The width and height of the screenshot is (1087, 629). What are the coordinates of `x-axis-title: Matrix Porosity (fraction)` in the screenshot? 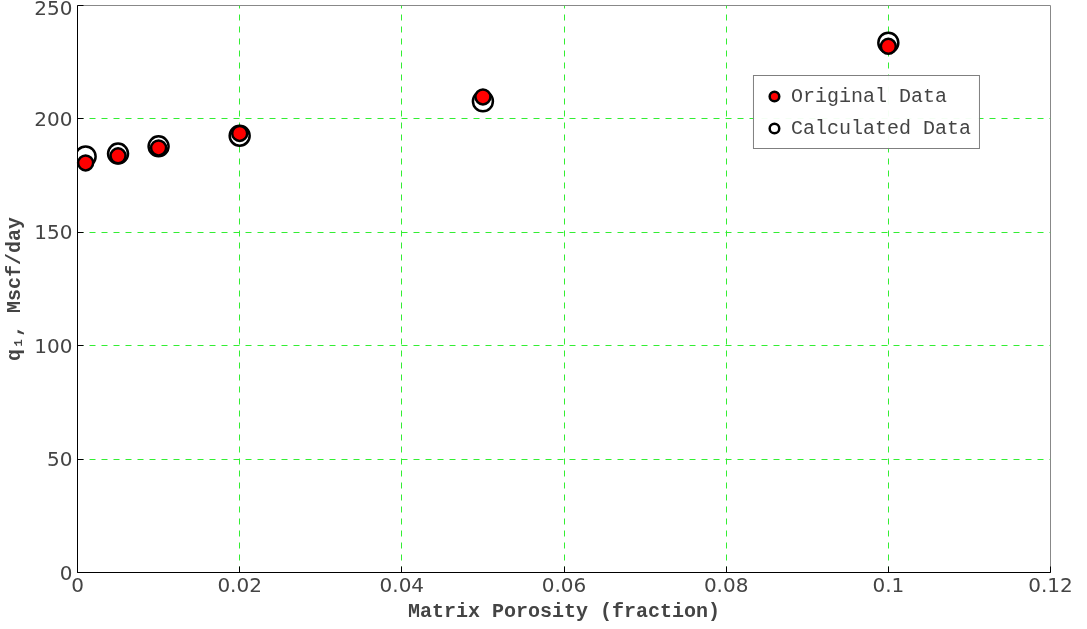 It's located at (564, 611).